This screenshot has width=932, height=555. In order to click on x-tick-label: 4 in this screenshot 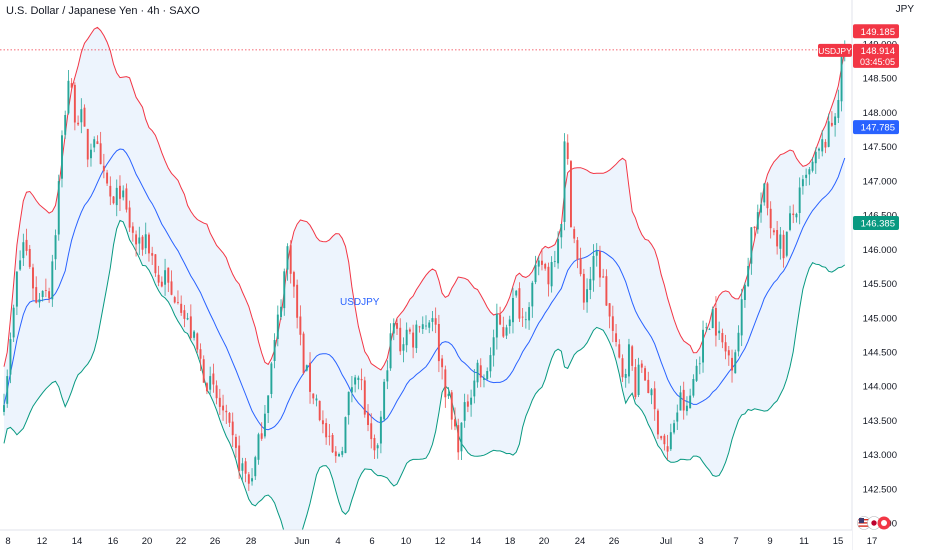, I will do `click(337, 541)`.